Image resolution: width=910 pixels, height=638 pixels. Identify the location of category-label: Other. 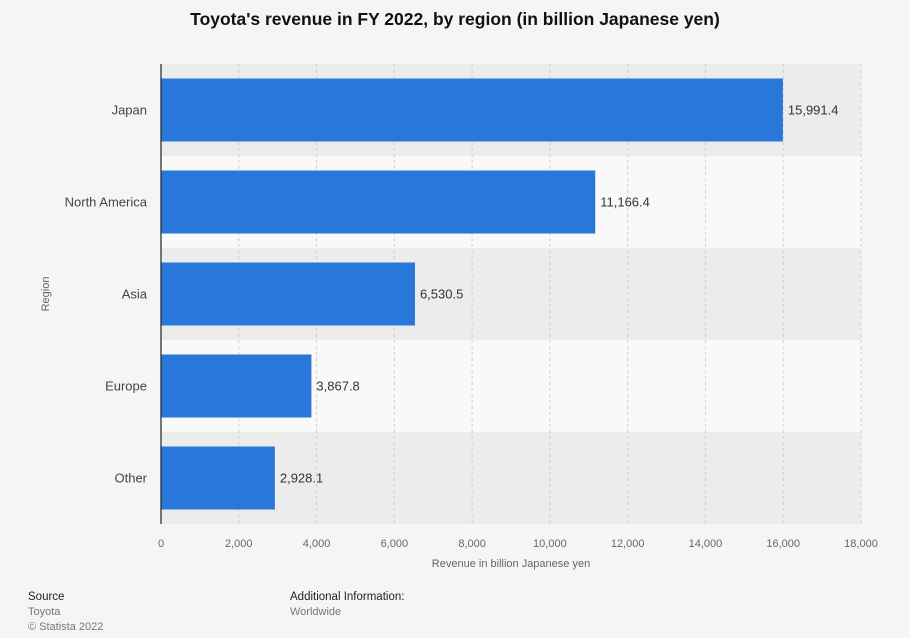
(130, 478).